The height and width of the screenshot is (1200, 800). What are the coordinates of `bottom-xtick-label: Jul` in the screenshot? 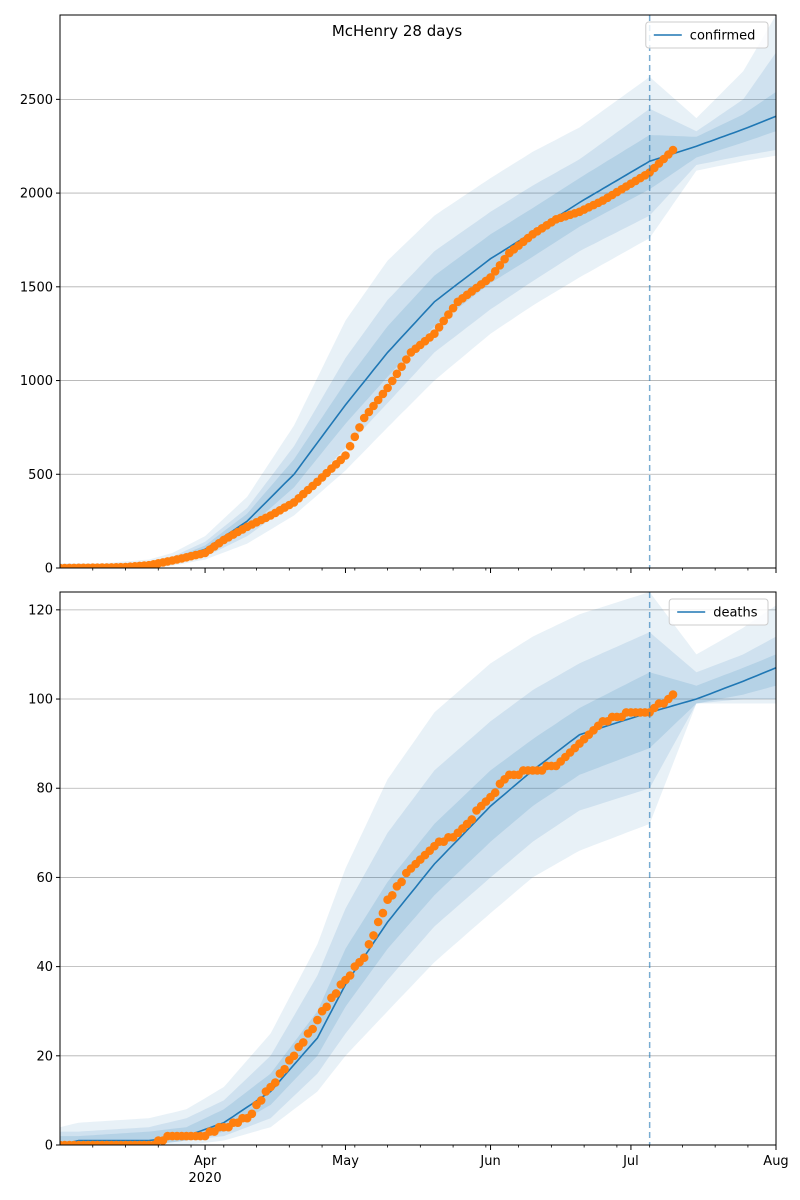 It's located at (630, 1161).